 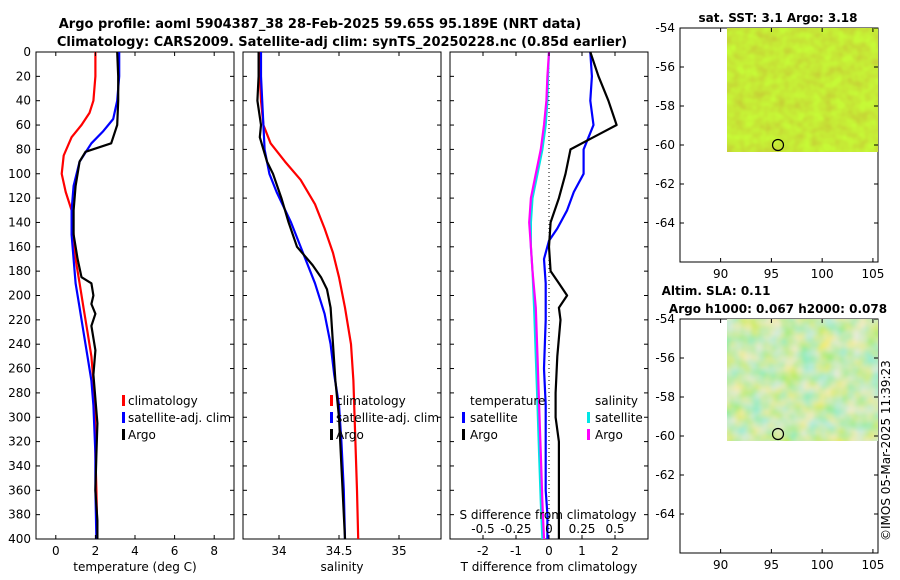 What do you see at coordinates (777, 18) in the screenshot?
I see `sst-map-title: sat. SST: 3.1 Argo: 3.18` at bounding box center [777, 18].